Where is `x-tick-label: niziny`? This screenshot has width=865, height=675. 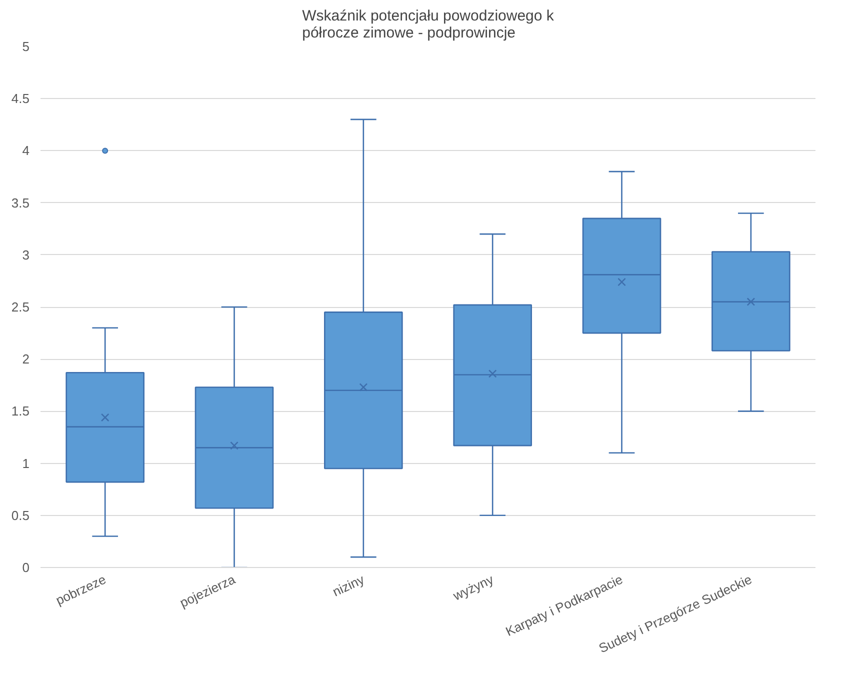
x-tick-label: niziny is located at coordinates (349, 585).